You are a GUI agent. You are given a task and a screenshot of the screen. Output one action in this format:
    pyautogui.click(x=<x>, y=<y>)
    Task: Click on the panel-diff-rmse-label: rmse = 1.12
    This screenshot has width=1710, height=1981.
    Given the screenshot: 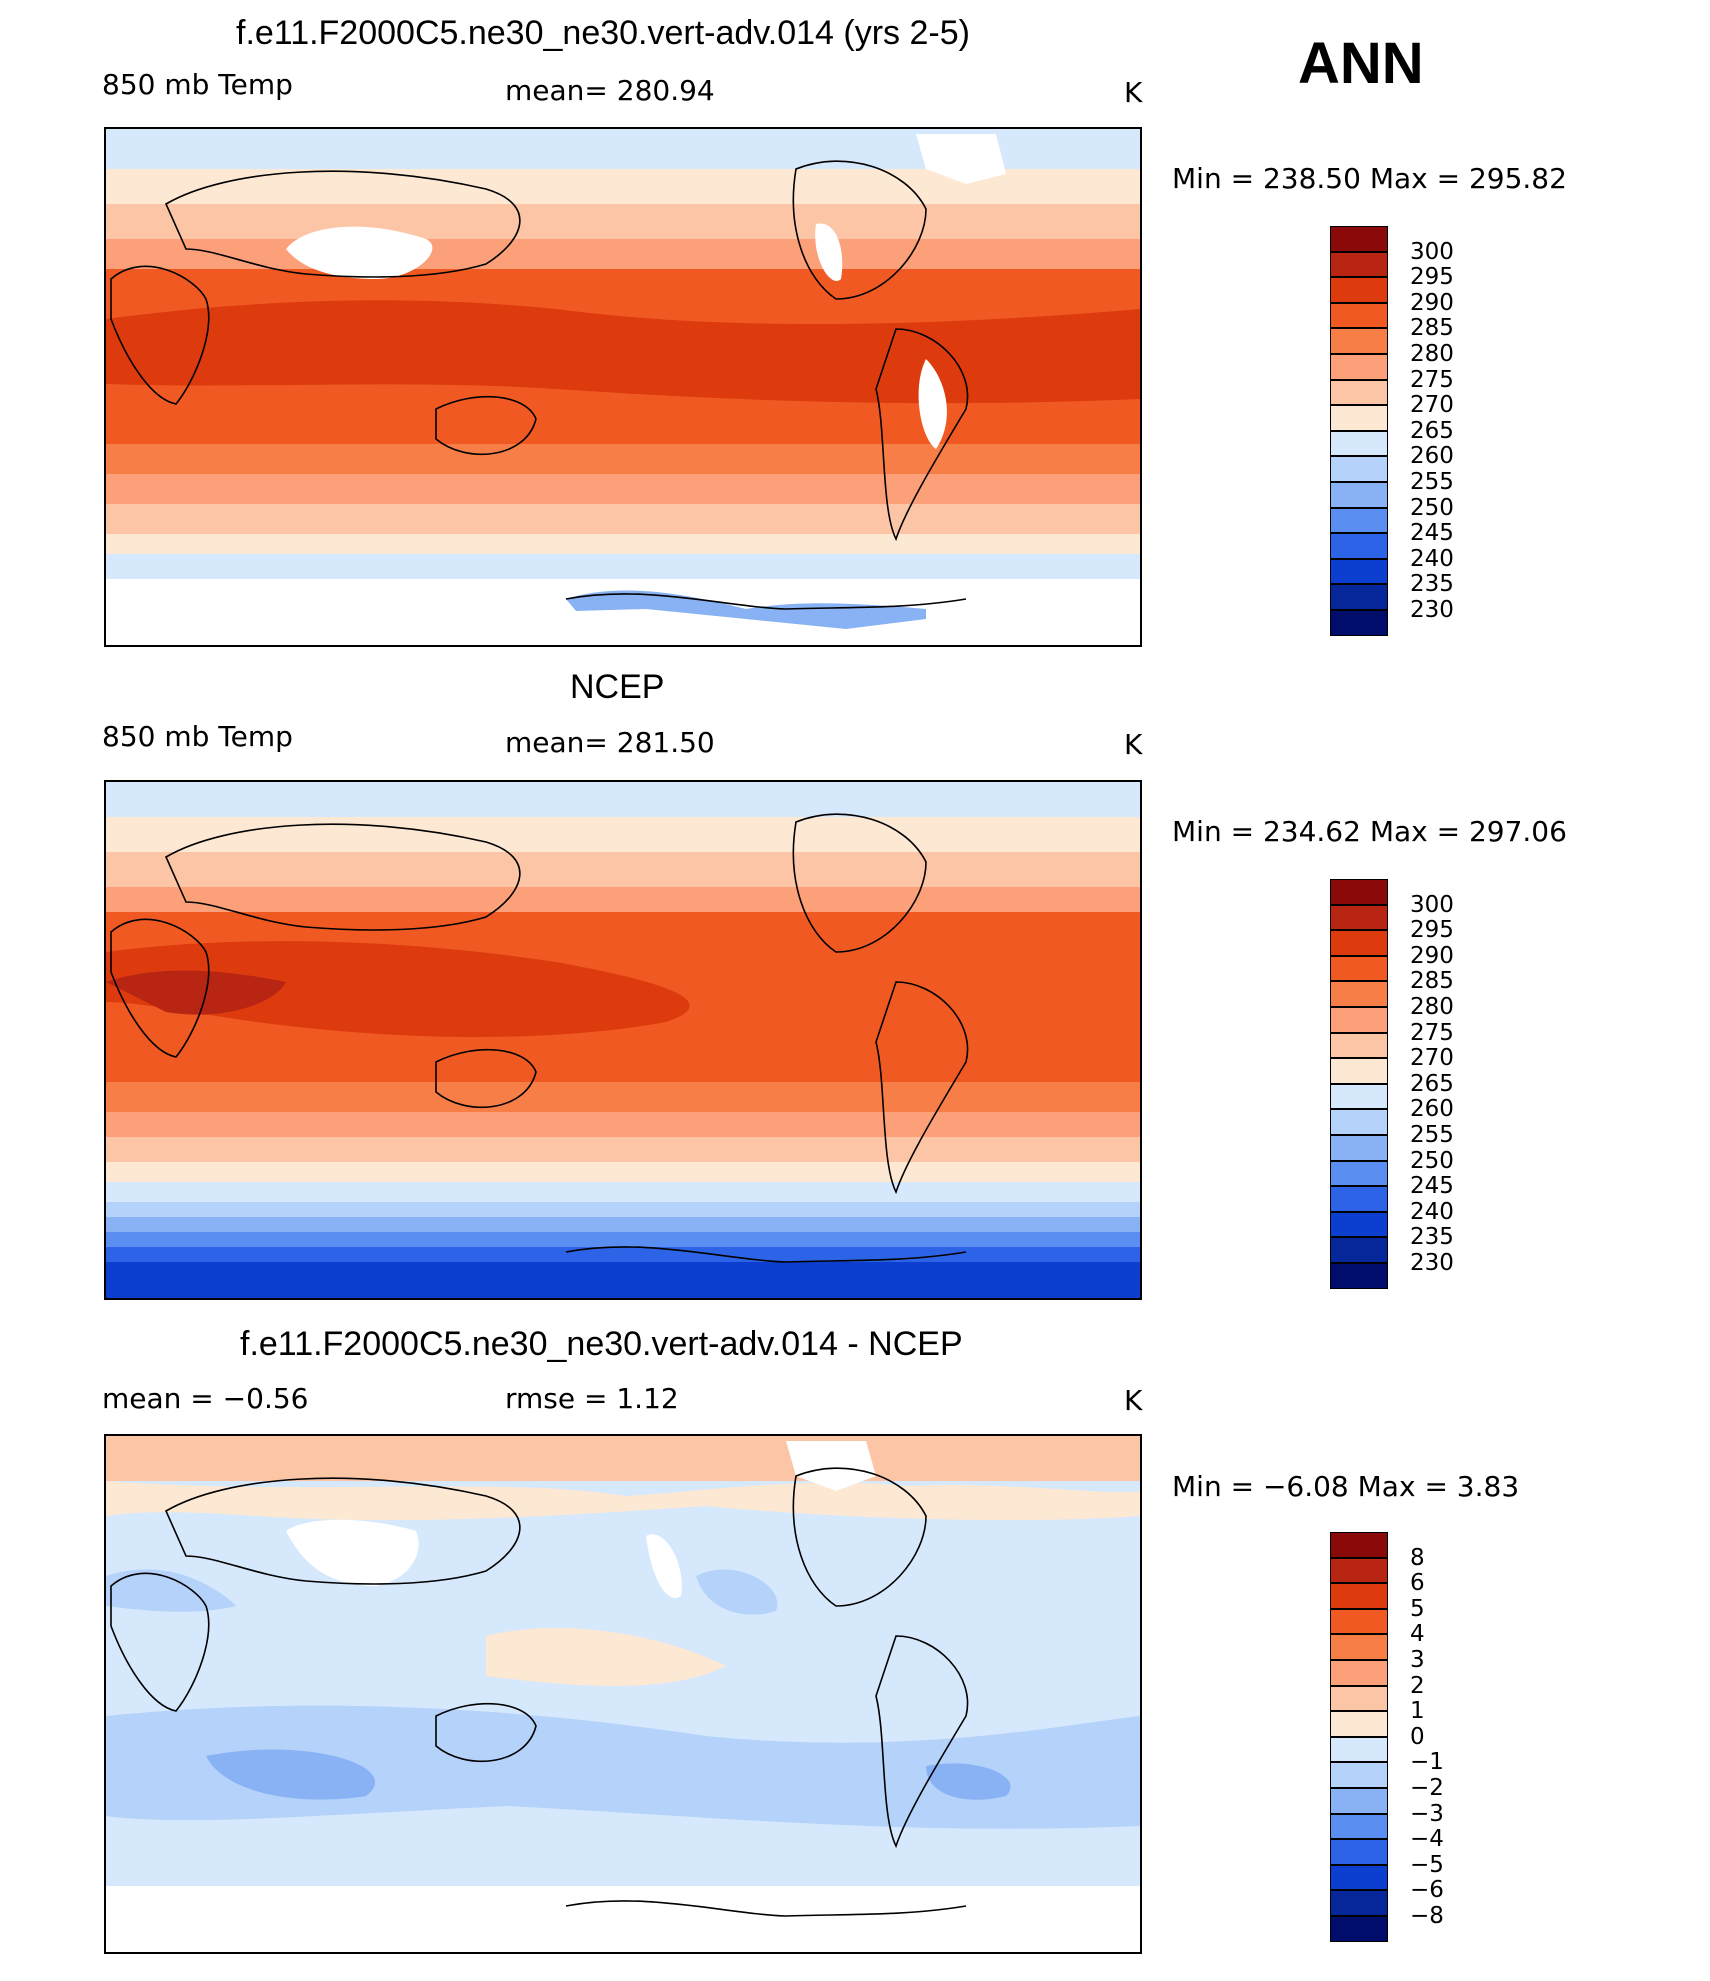 What is the action you would take?
    pyautogui.click(x=592, y=1398)
    